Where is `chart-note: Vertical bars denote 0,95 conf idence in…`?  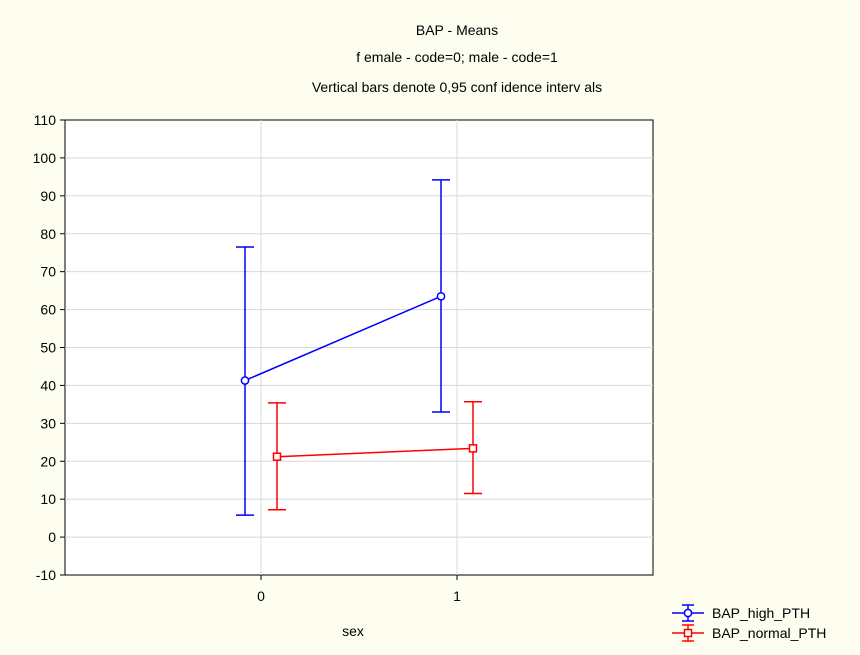
chart-note: Vertical bars denote 0,95 conf idence in… is located at coordinates (457, 87).